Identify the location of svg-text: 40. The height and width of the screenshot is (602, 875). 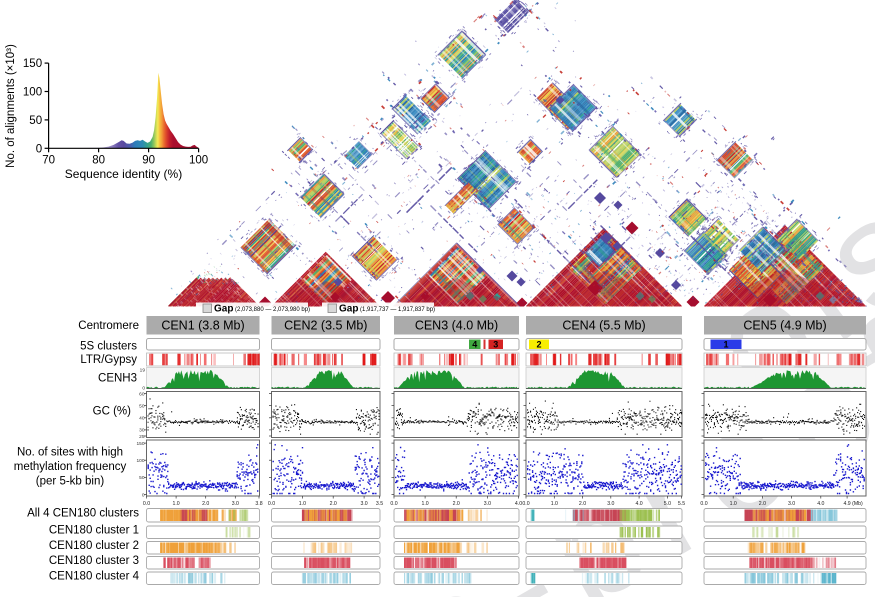
(142, 419).